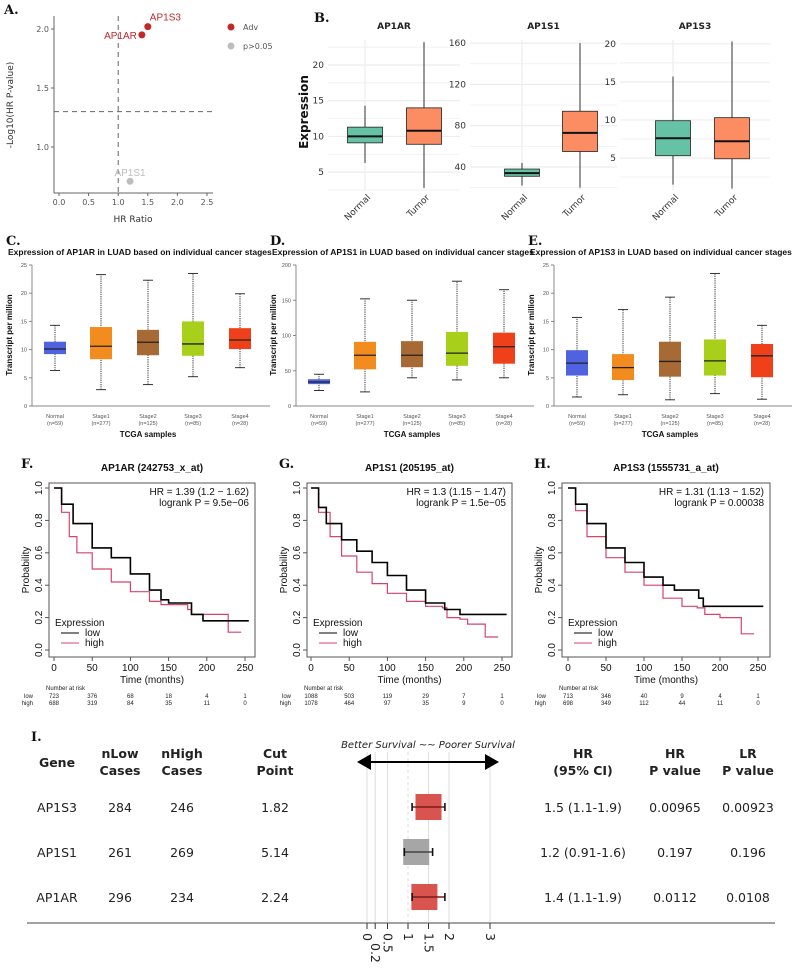 This screenshot has width=795, height=968. I want to click on column-header: P value, so click(748, 770).